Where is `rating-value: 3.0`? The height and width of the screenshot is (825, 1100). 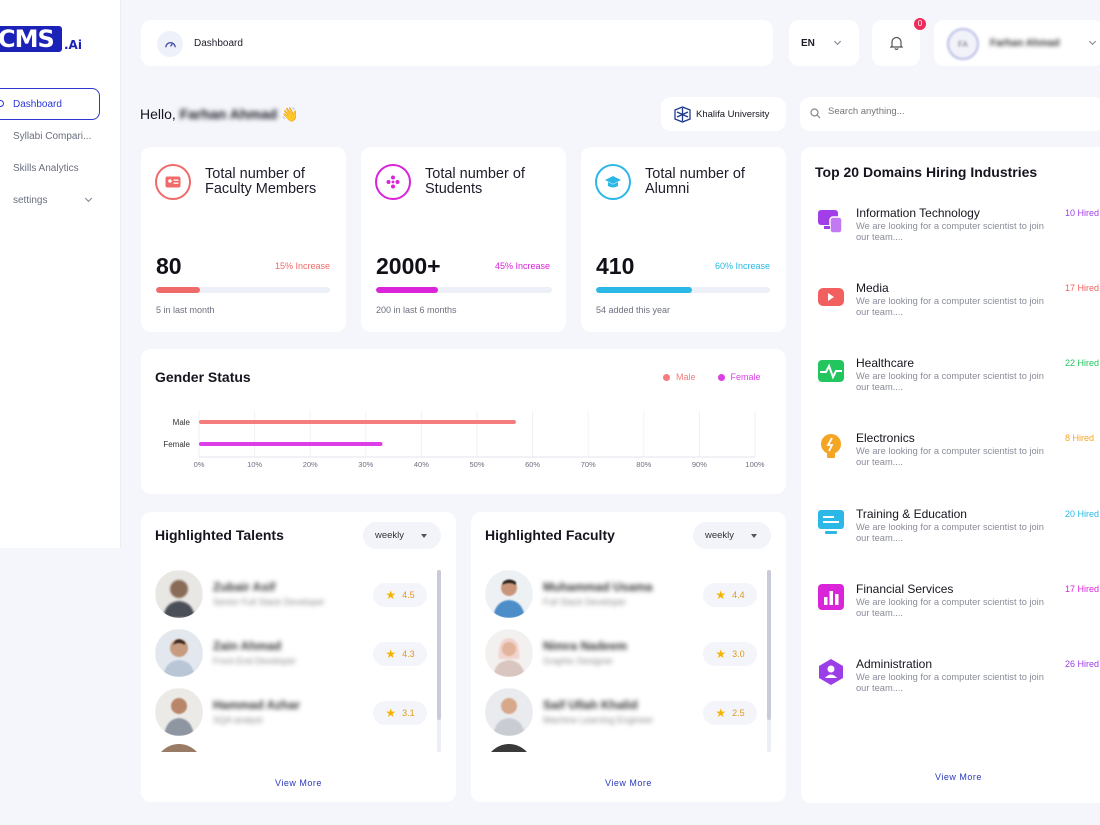 rating-value: 3.0 is located at coordinates (738, 654).